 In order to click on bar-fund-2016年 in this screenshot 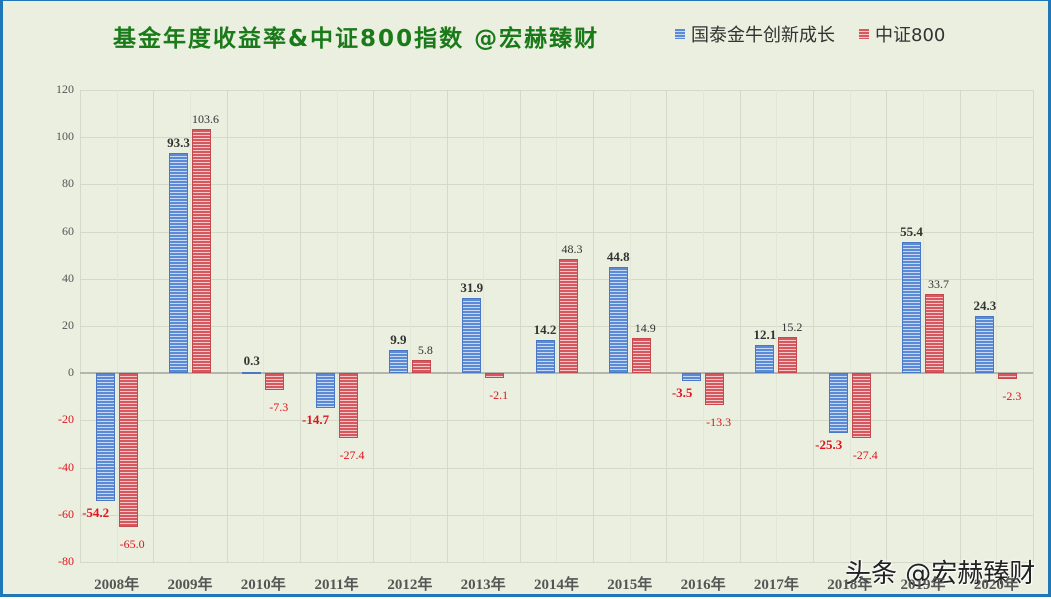, I will do `click(692, 377)`.